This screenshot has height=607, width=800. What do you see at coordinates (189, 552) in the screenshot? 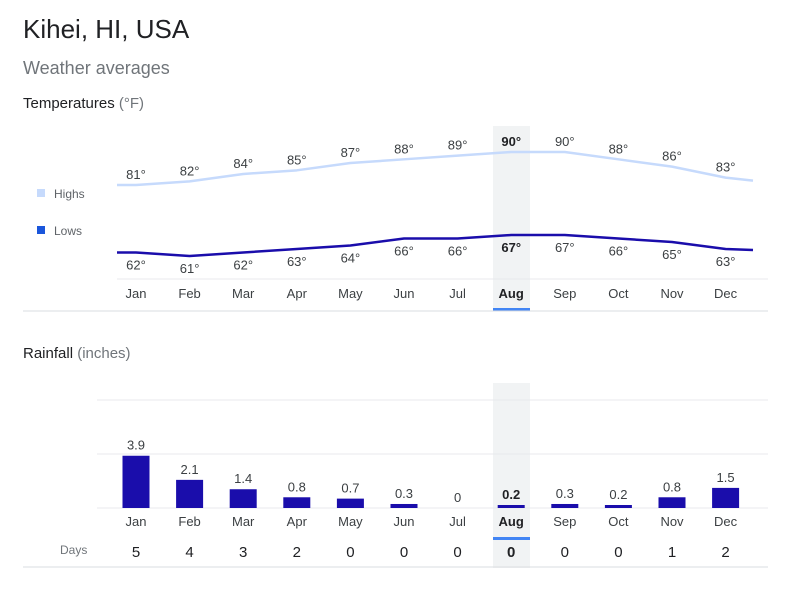
I see `rain-days-value: 4` at bounding box center [189, 552].